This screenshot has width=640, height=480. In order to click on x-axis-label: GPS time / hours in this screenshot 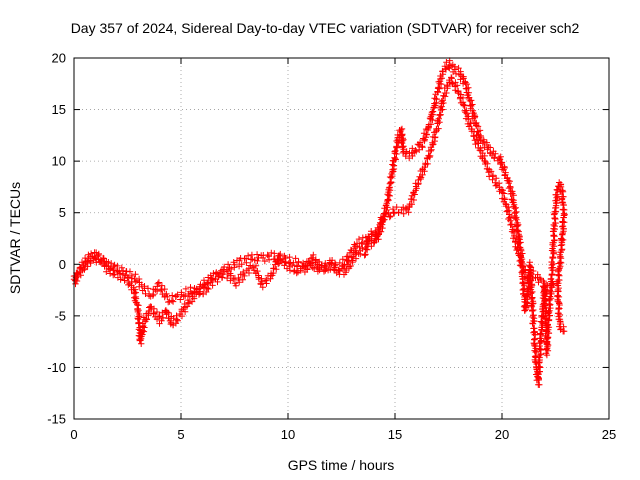, I will do `click(341, 465)`.